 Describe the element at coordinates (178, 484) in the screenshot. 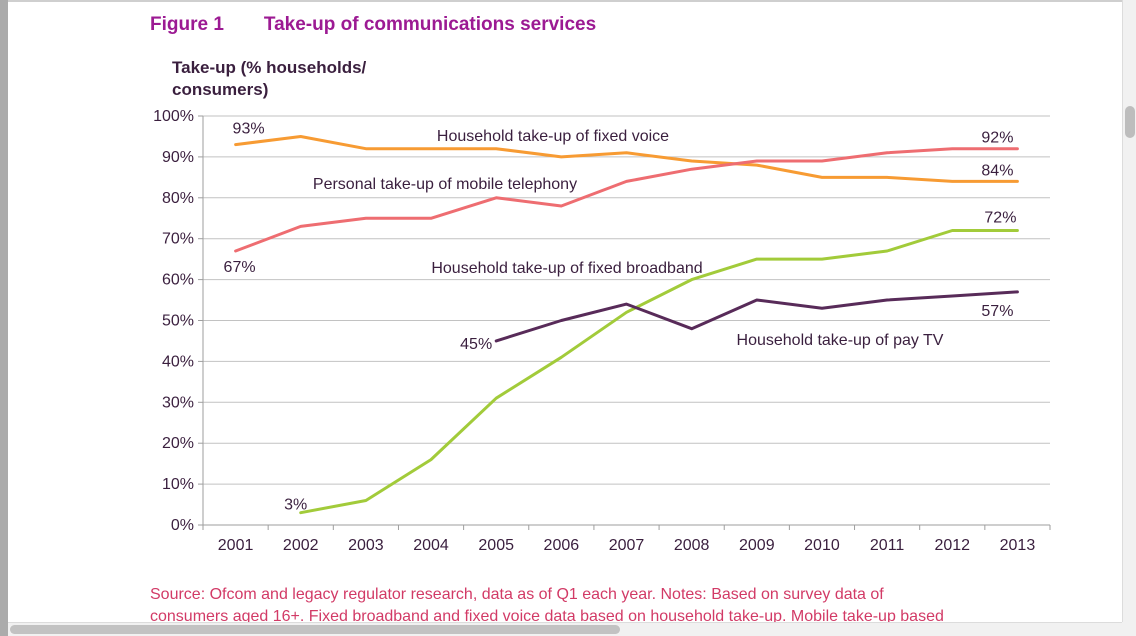

I see `y-tick-label: 10%` at that location.